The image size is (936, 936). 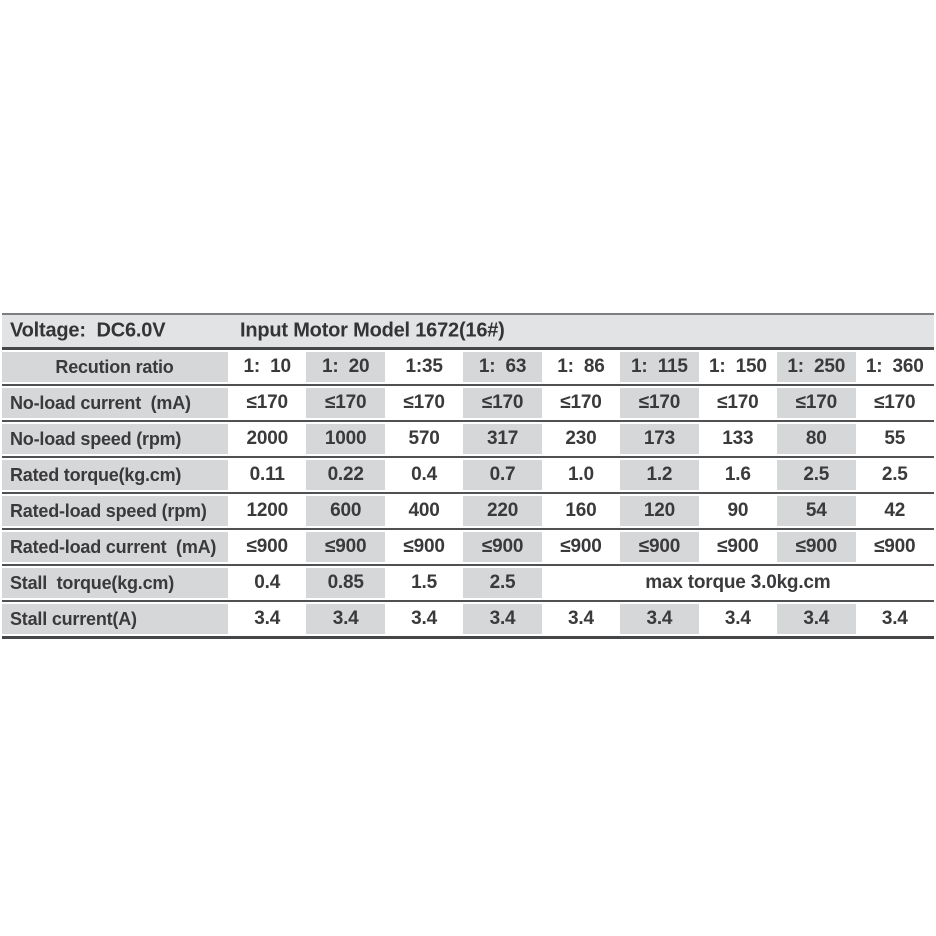 What do you see at coordinates (115, 620) in the screenshot?
I see `row-label: Stall current(A)` at bounding box center [115, 620].